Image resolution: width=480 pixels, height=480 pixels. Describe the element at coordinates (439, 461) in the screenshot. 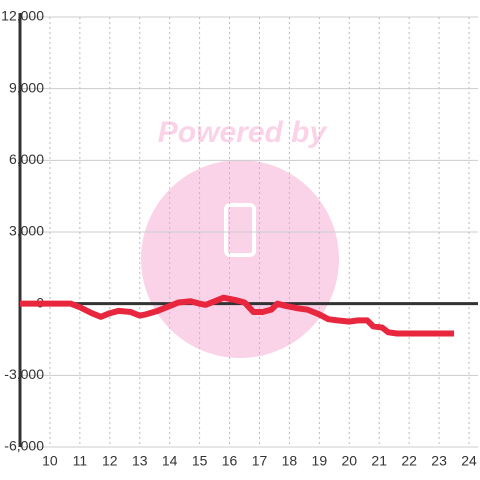

I see `x-tick-label: 23` at that location.